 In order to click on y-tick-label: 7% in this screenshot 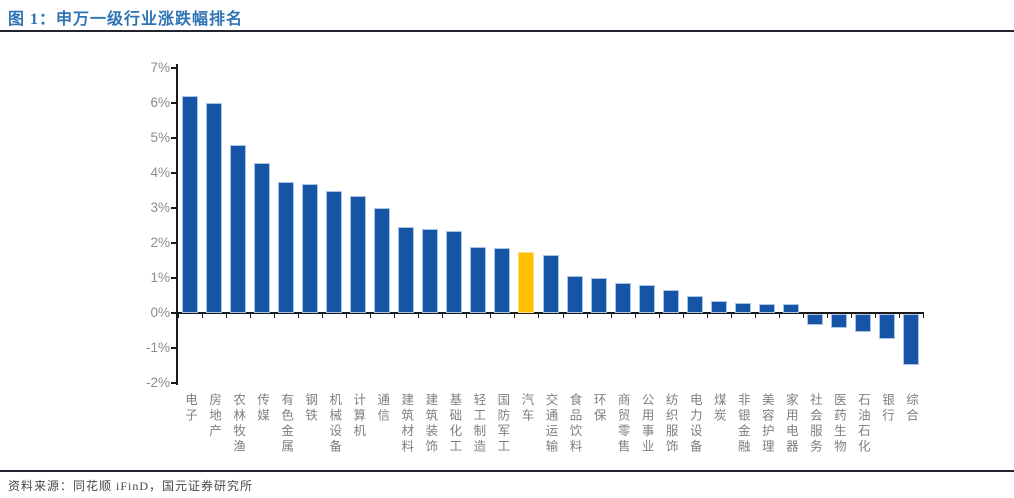, I will do `click(160, 67)`.